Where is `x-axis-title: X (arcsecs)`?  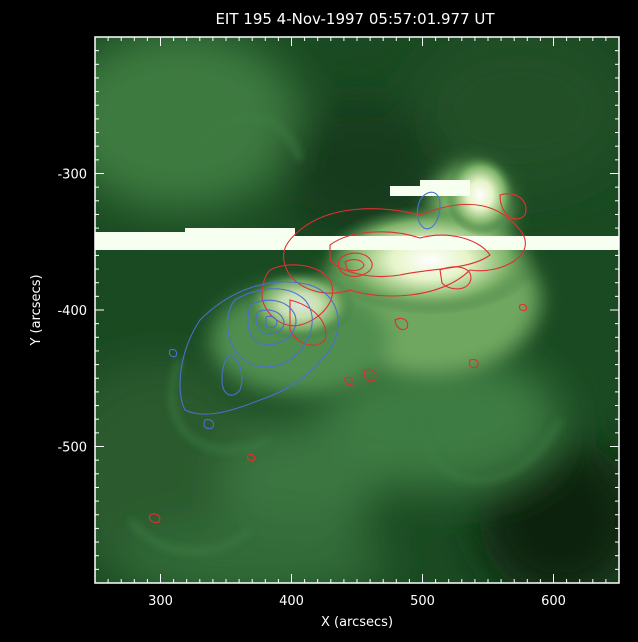 x-axis-title: X (arcsecs) is located at coordinates (357, 622).